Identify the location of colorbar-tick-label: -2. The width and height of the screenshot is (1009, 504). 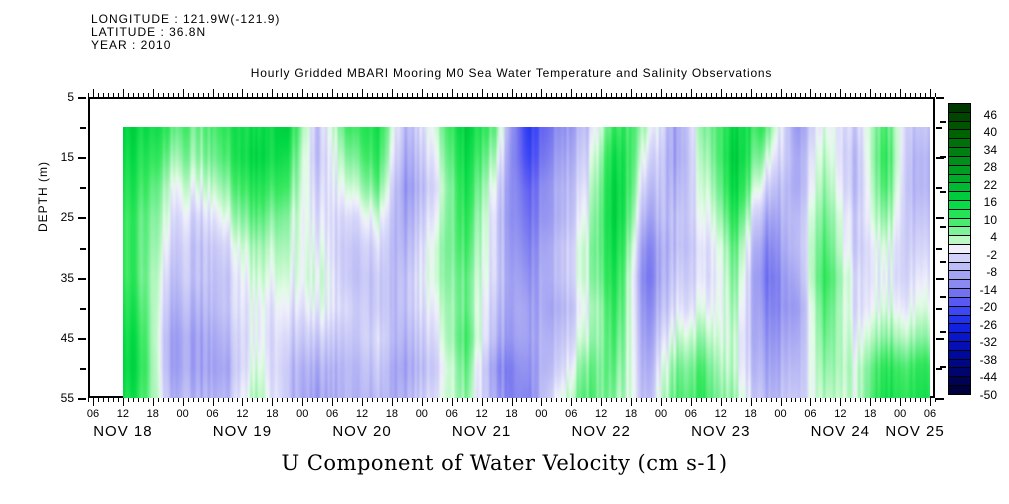
(991, 254).